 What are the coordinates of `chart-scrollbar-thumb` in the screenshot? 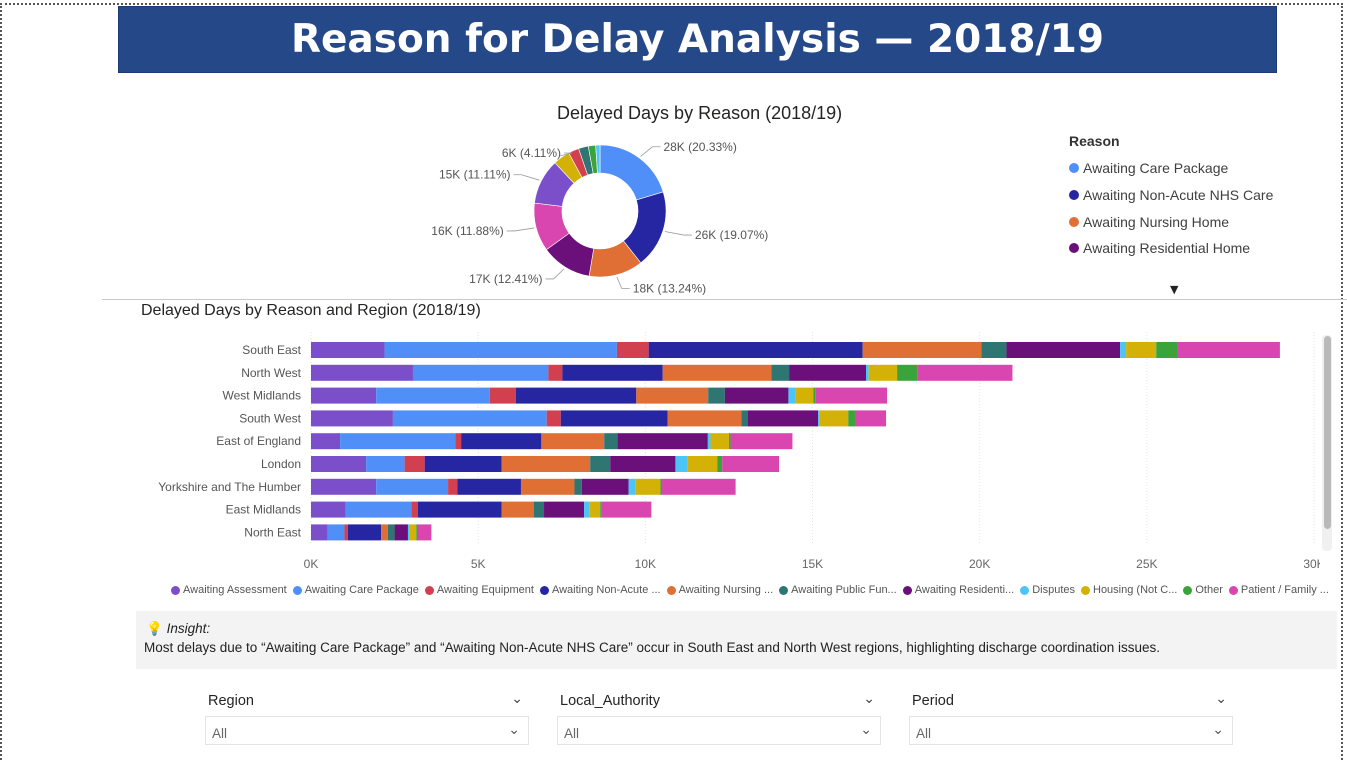 It's located at (1327, 432).